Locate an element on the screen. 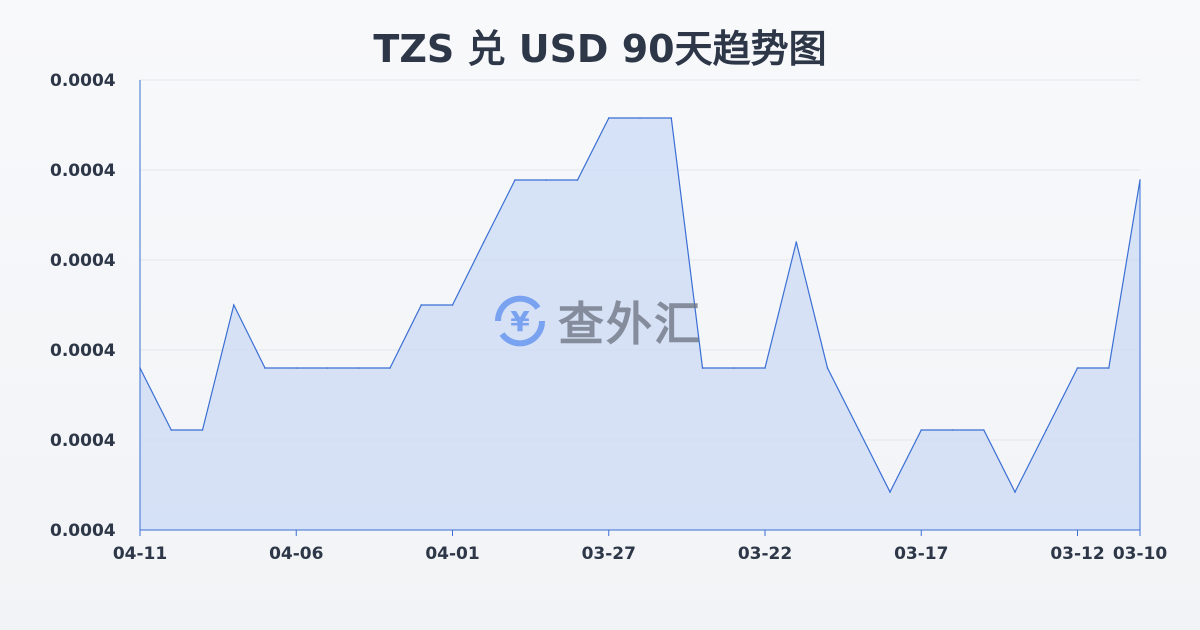 Image resolution: width=1200 pixels, height=630 pixels. x-tick-label: 03-12 is located at coordinates (1077, 554).